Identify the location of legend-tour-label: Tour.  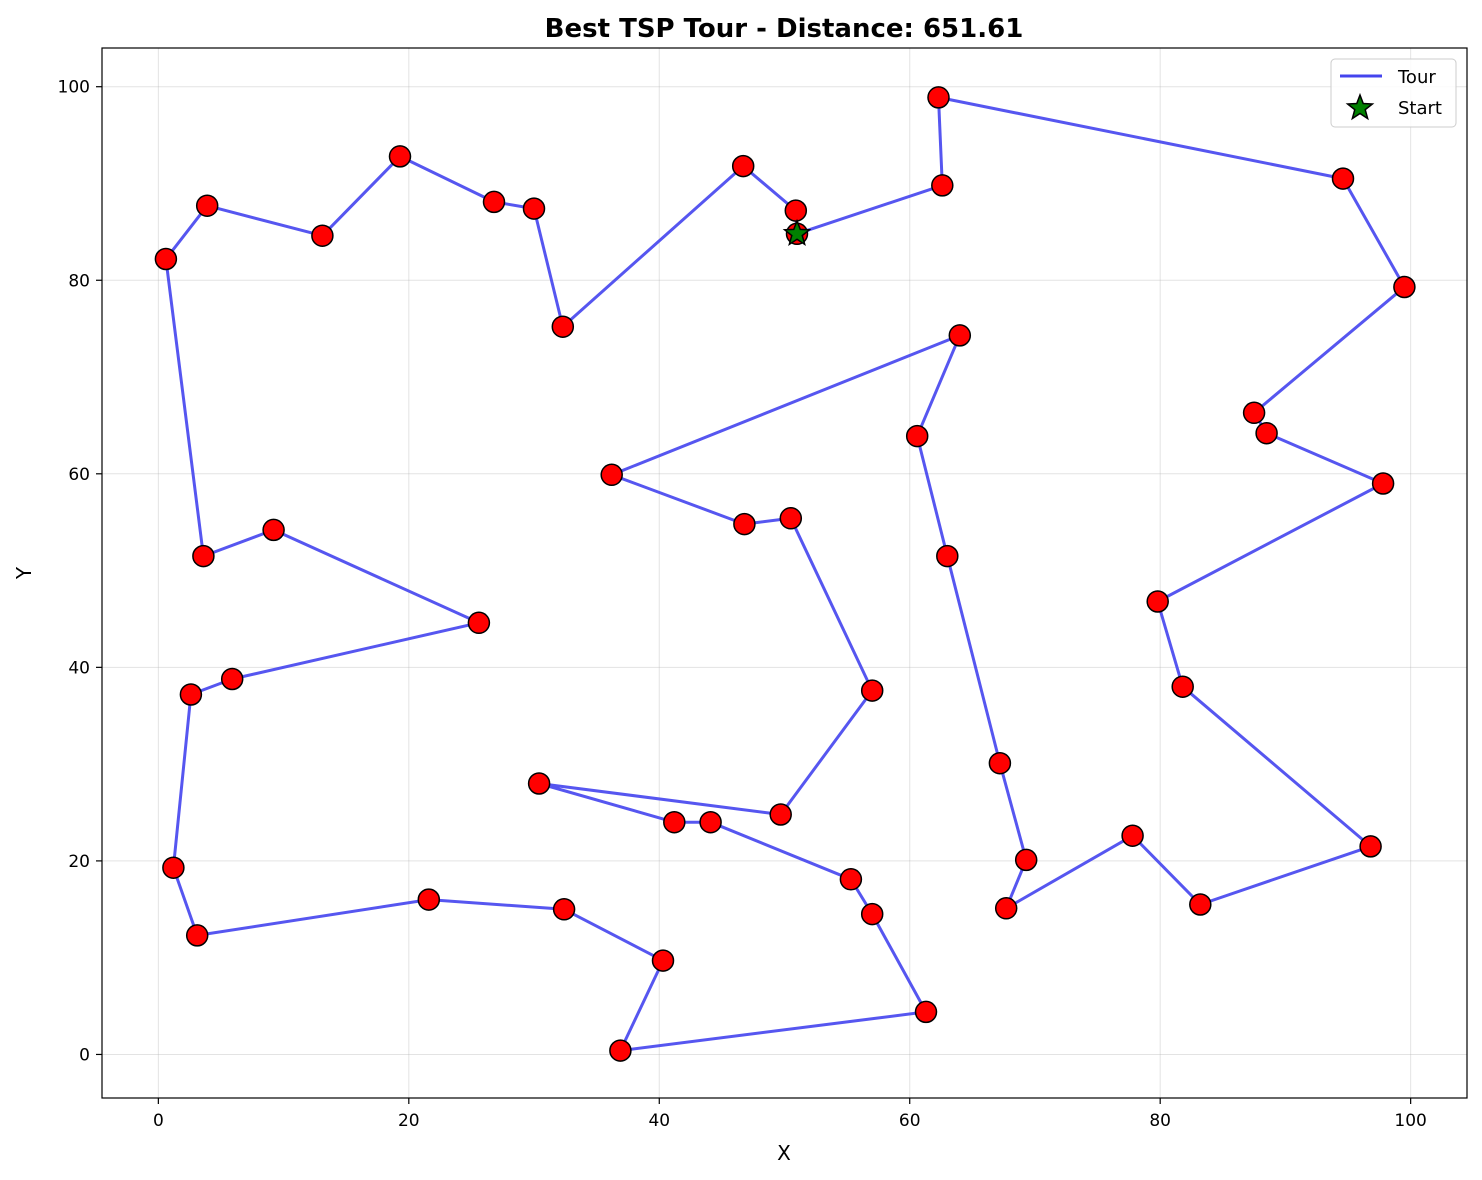
(1416, 77).